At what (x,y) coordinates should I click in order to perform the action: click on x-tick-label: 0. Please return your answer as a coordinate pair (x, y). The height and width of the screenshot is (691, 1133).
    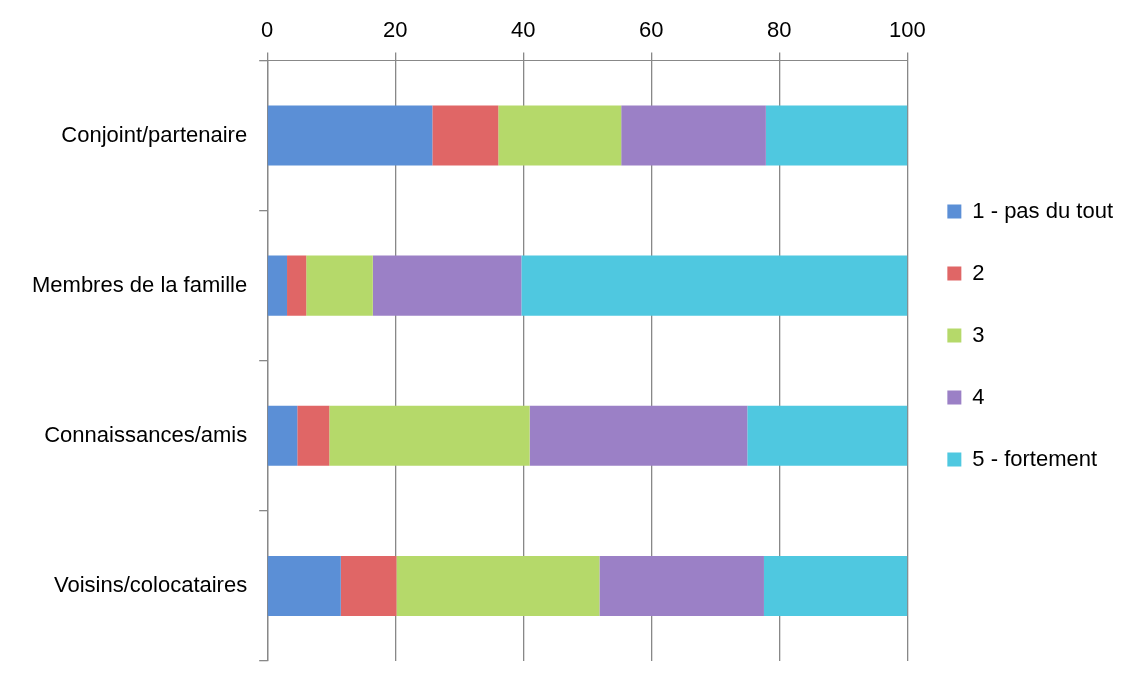
    Looking at the image, I should click on (267, 30).